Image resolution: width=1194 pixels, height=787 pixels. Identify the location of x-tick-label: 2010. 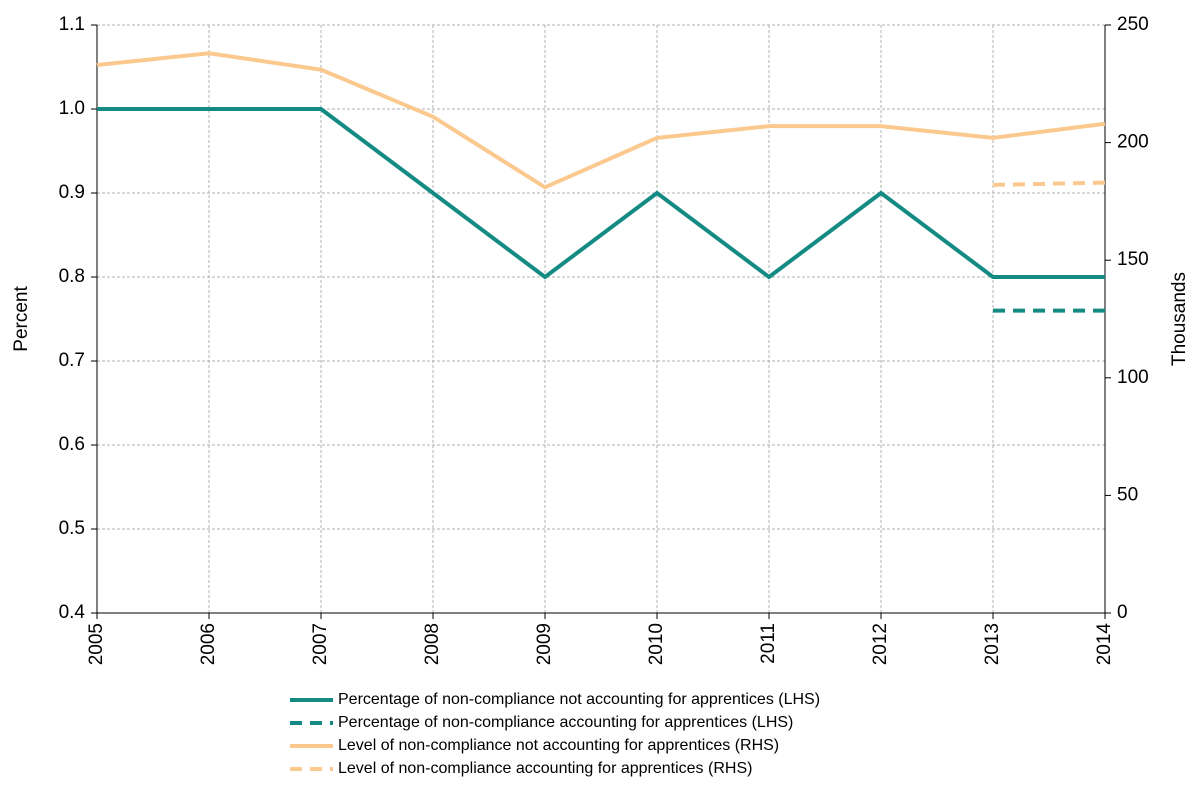
(656, 644).